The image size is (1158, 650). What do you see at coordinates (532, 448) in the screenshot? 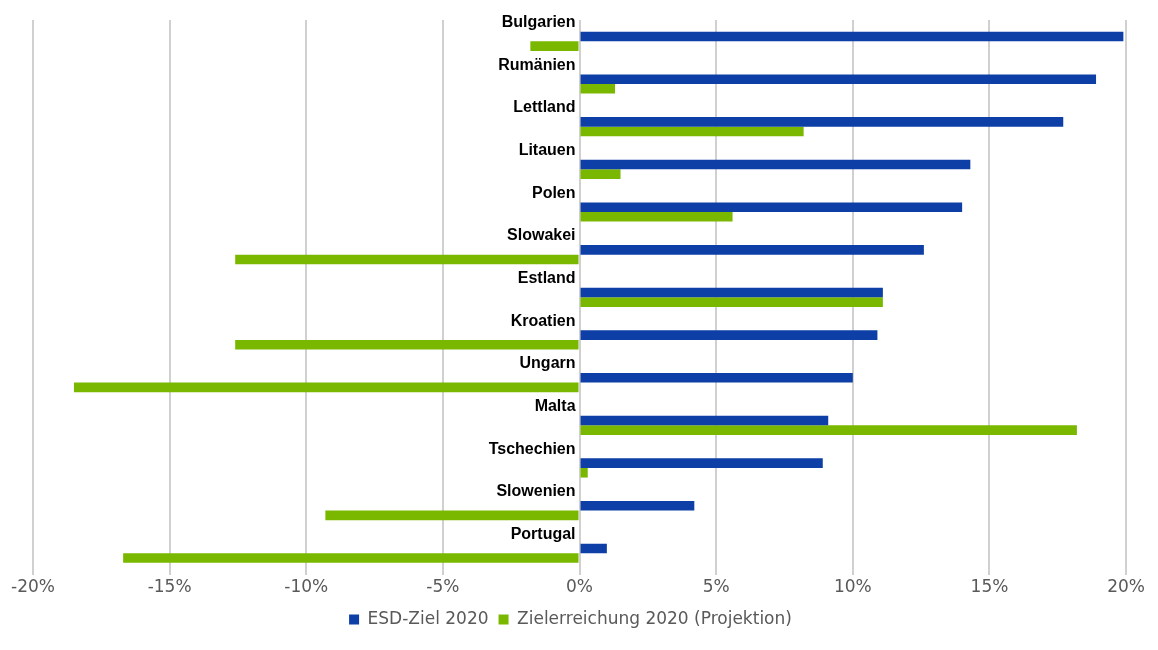
I see `y-tick-label: Tschechien` at bounding box center [532, 448].